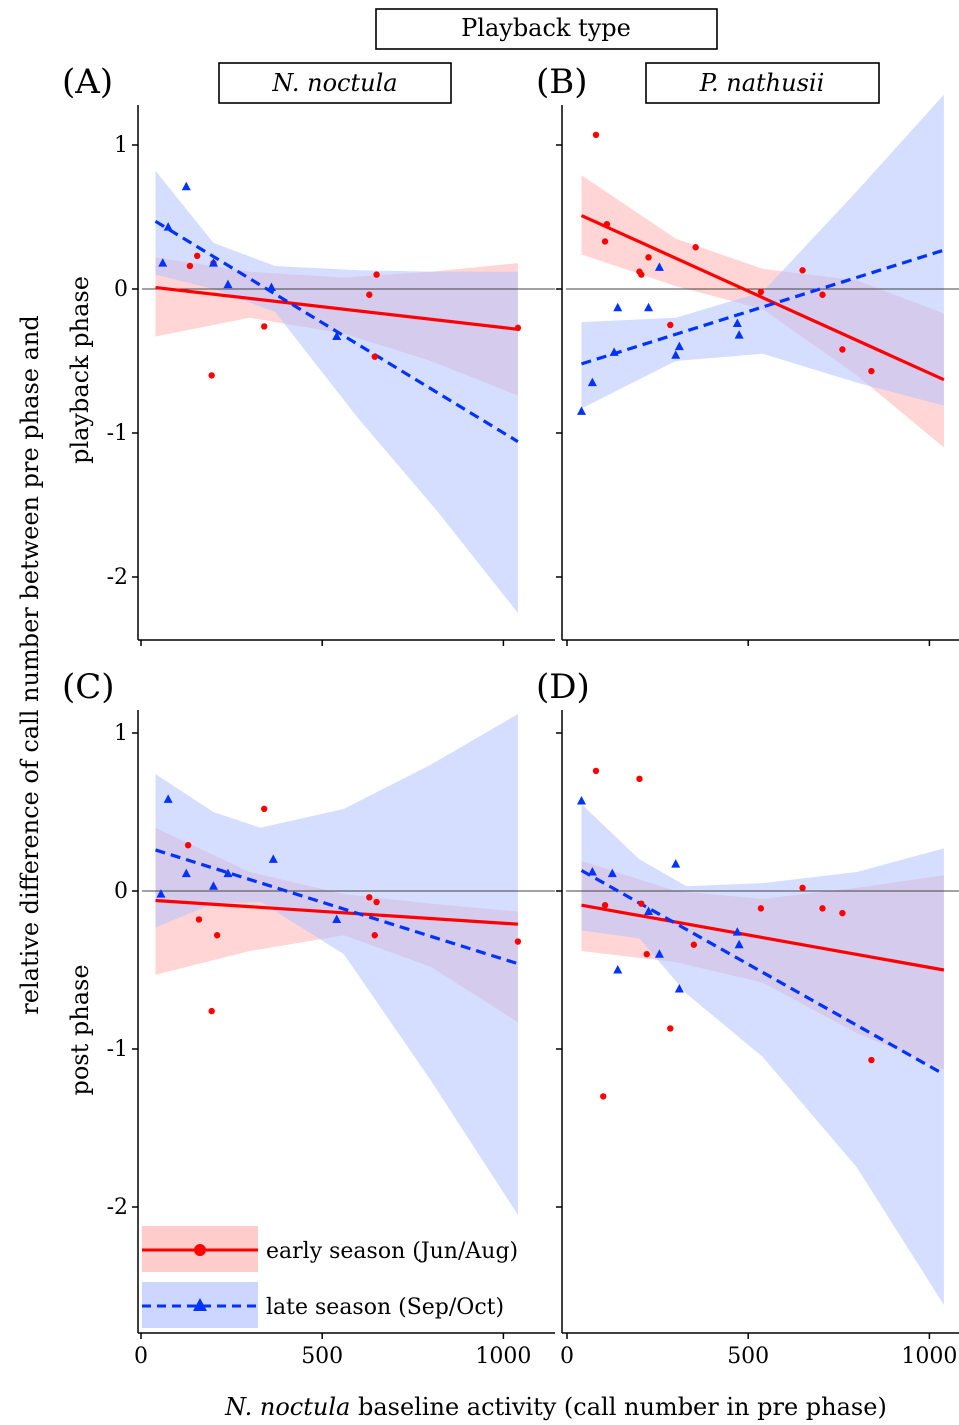  I want to click on panel-b-band-early, so click(762, 311).